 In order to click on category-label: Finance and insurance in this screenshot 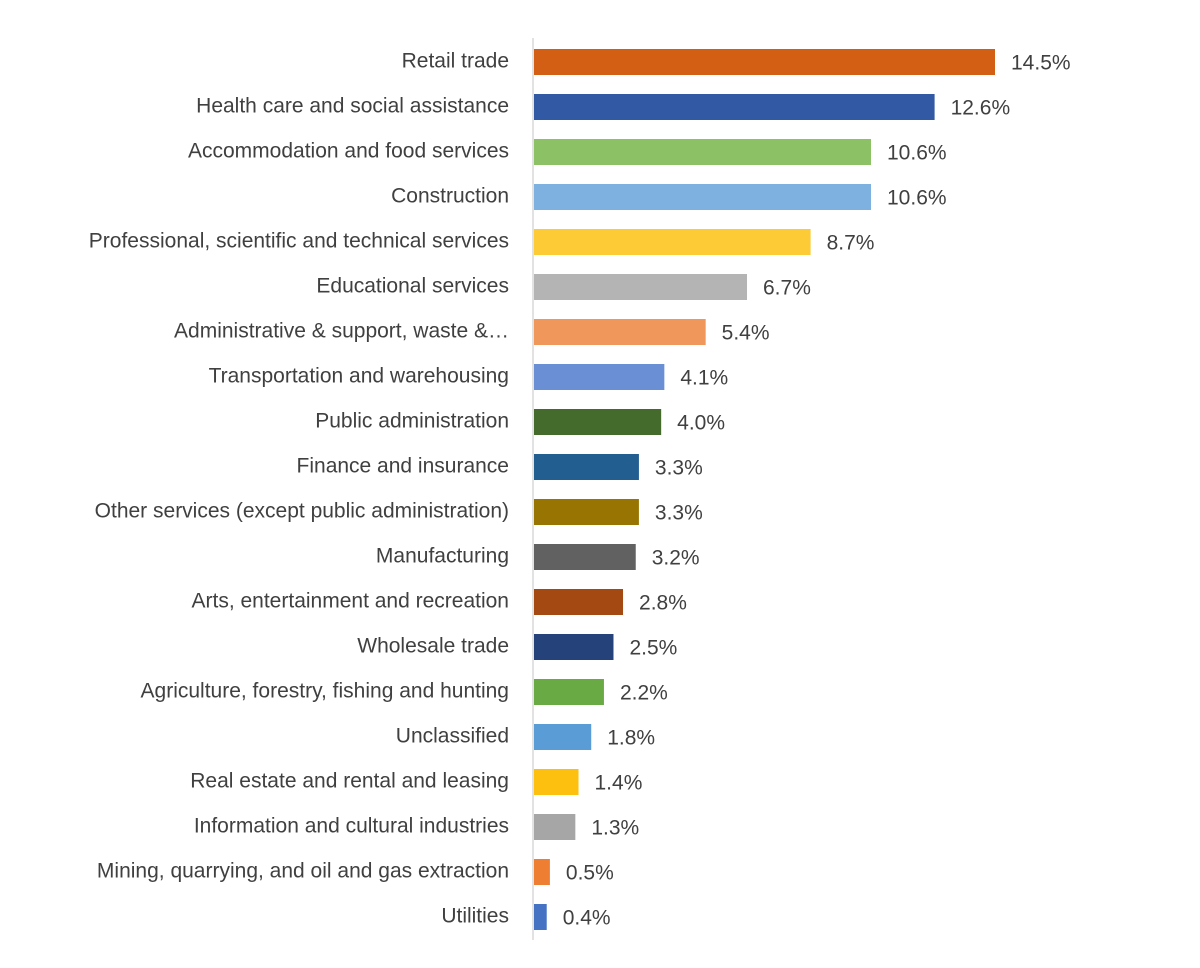, I will do `click(403, 466)`.